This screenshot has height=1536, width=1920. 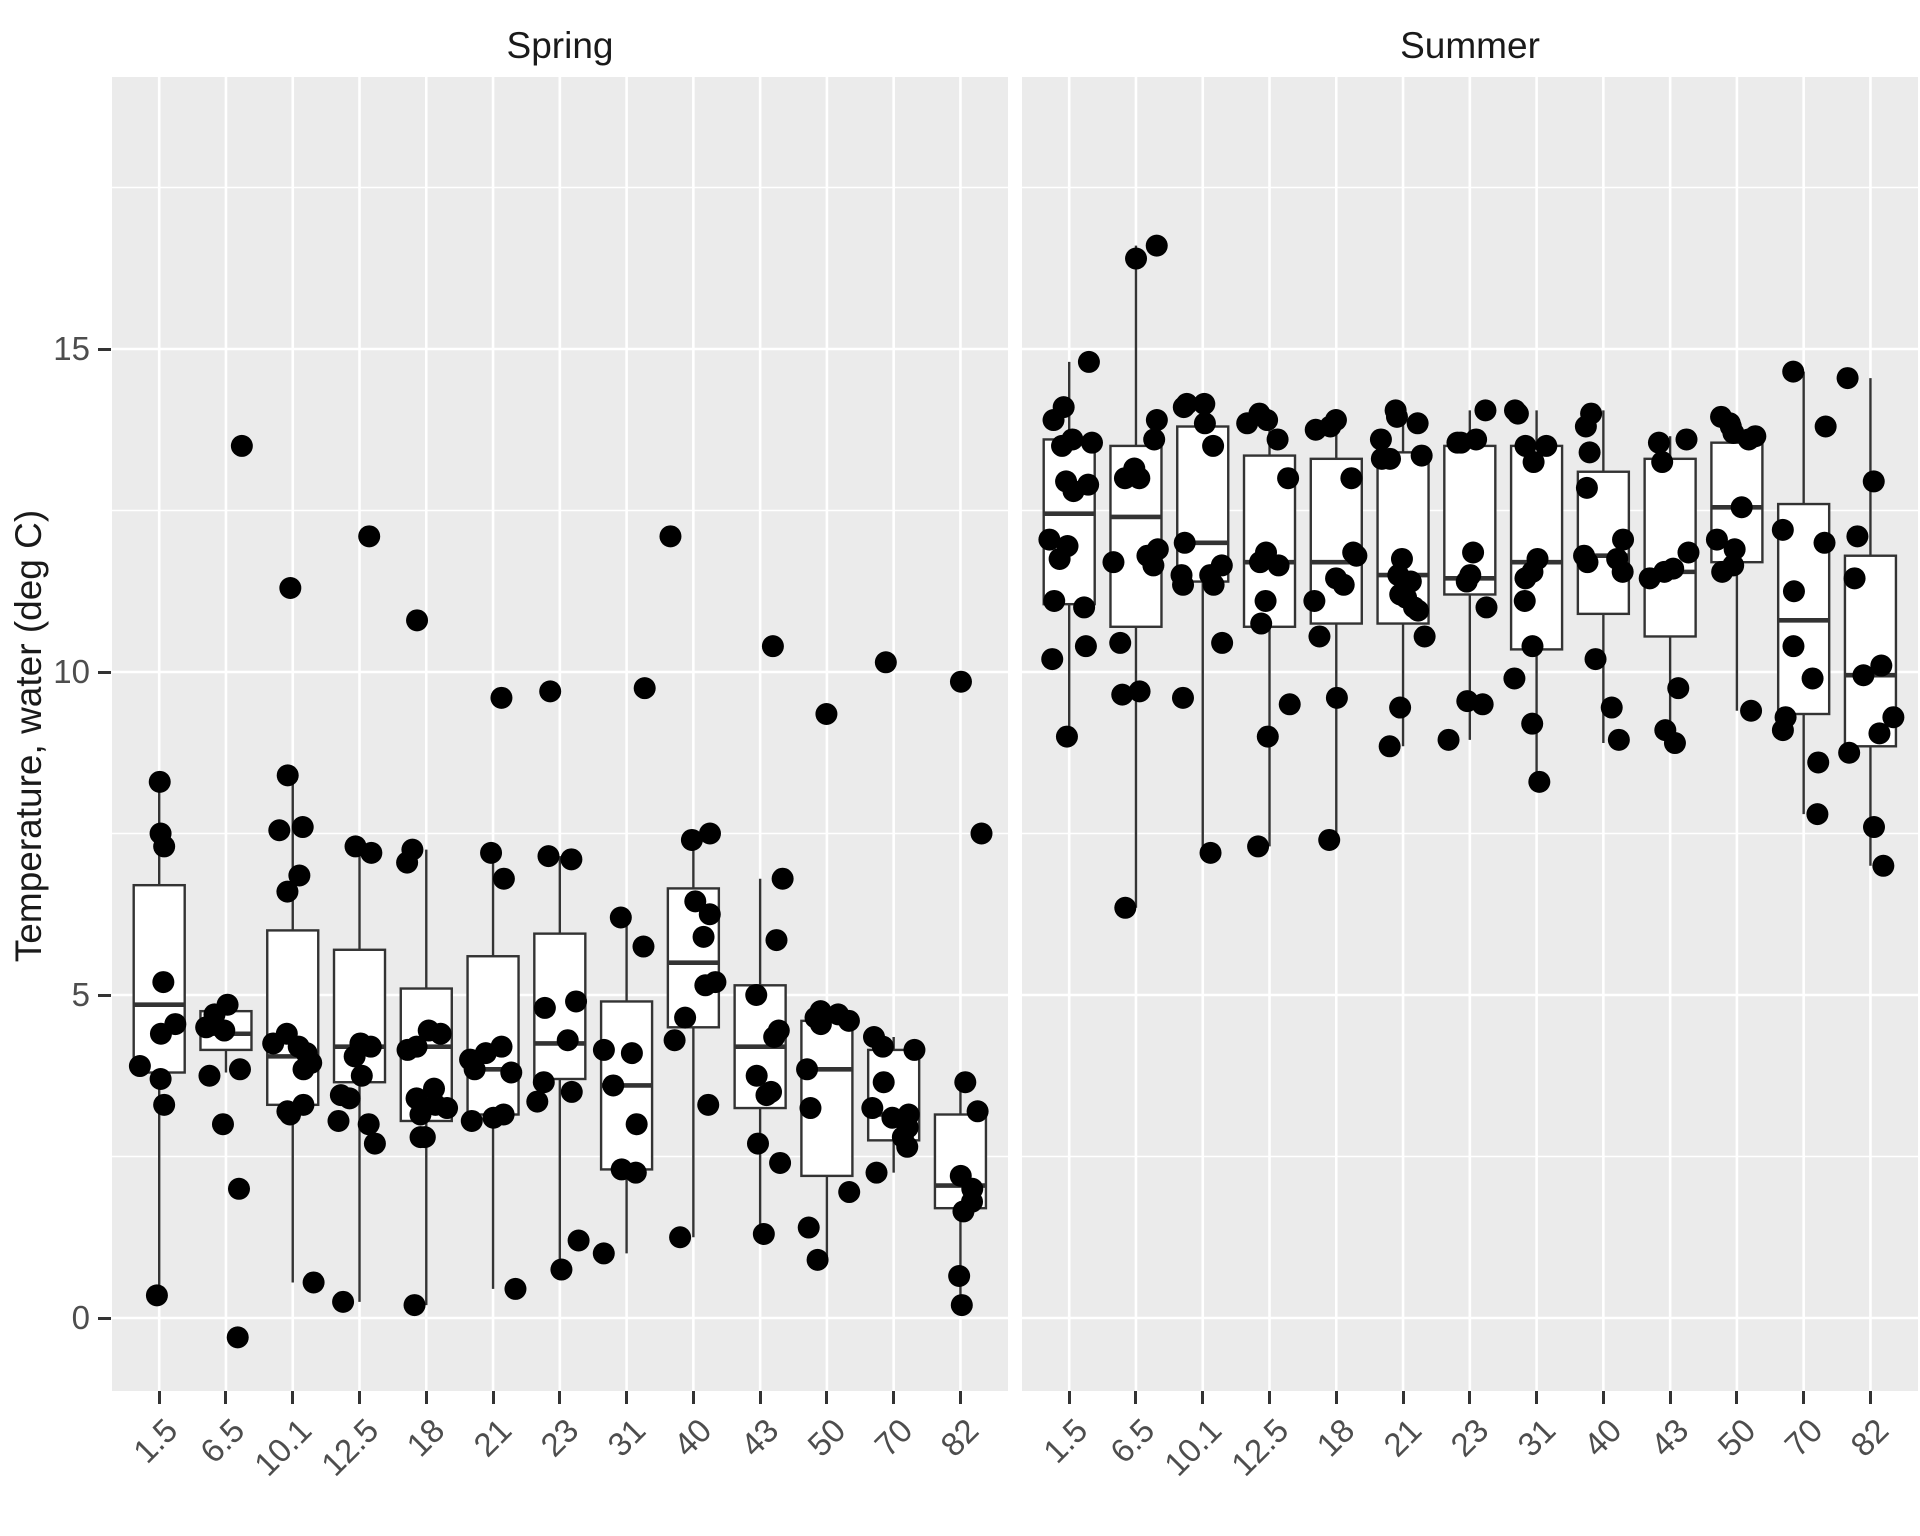 I want to click on facet-strip-label: Spring, so click(x=560, y=45).